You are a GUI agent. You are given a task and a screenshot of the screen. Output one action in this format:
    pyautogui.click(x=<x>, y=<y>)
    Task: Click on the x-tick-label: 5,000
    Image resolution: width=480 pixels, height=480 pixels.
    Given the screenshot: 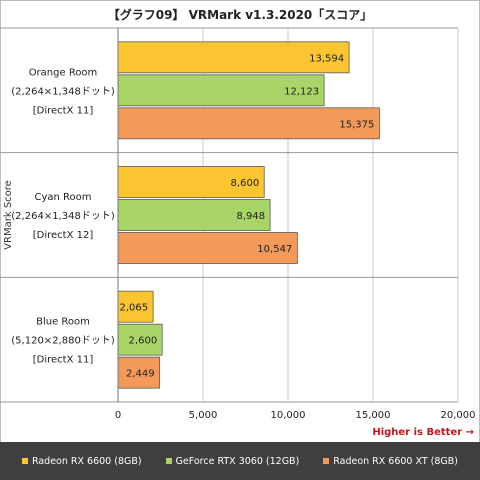 What is the action you would take?
    pyautogui.click(x=203, y=415)
    